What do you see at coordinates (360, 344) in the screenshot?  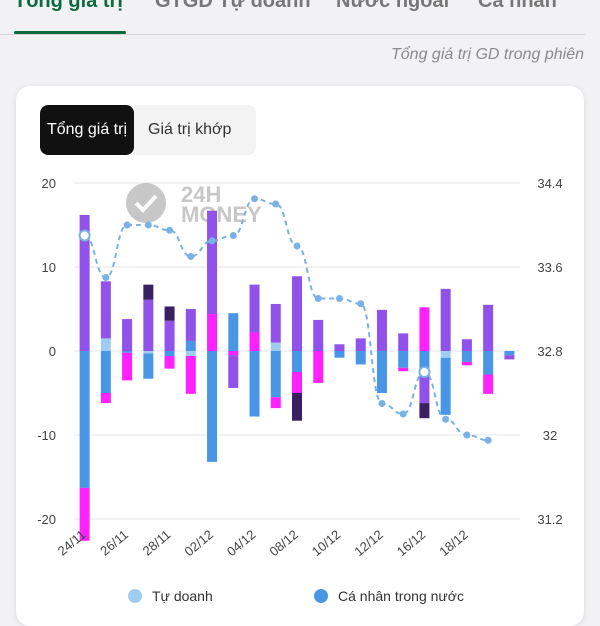 I see `bar-nước-ngoài-13` at bounding box center [360, 344].